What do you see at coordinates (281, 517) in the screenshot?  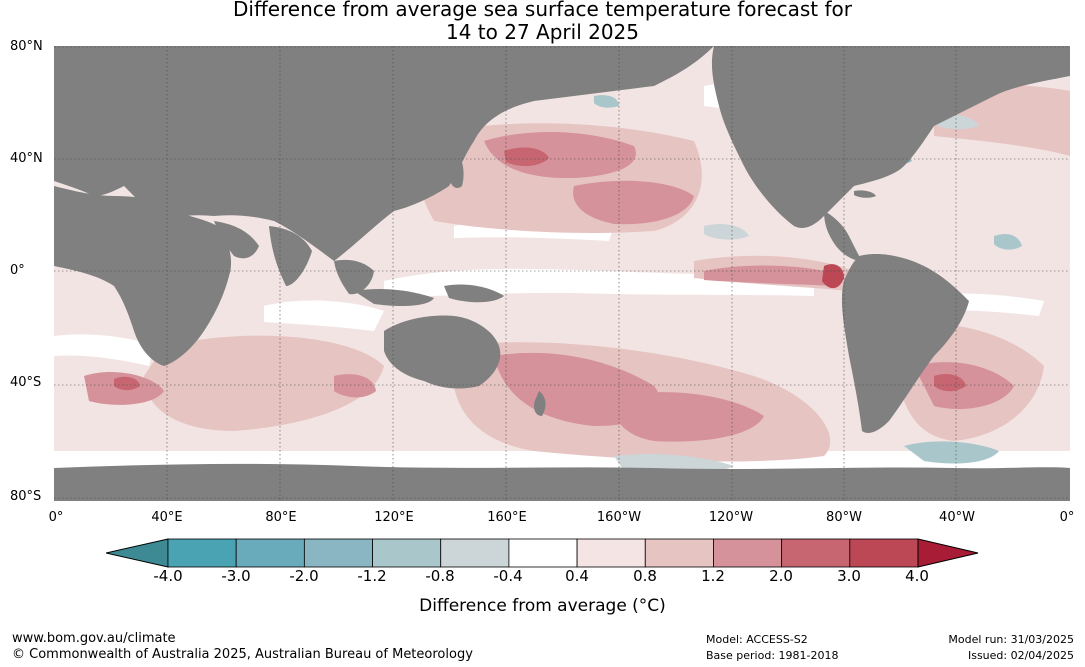 I see `lon-label-80e: 80°E` at bounding box center [281, 517].